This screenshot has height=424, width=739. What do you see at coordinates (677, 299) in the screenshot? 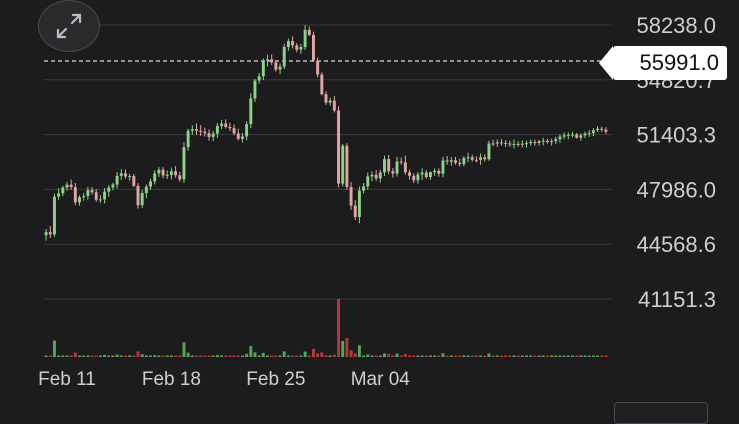
I see `y-tick-label: 41151.3` at bounding box center [677, 299].